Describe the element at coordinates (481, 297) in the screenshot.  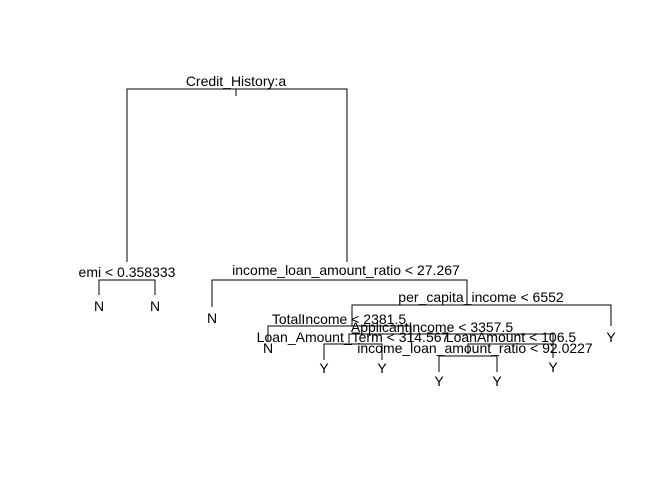
I see `split-label-per-capita: per_capita_income < 6552` at that location.